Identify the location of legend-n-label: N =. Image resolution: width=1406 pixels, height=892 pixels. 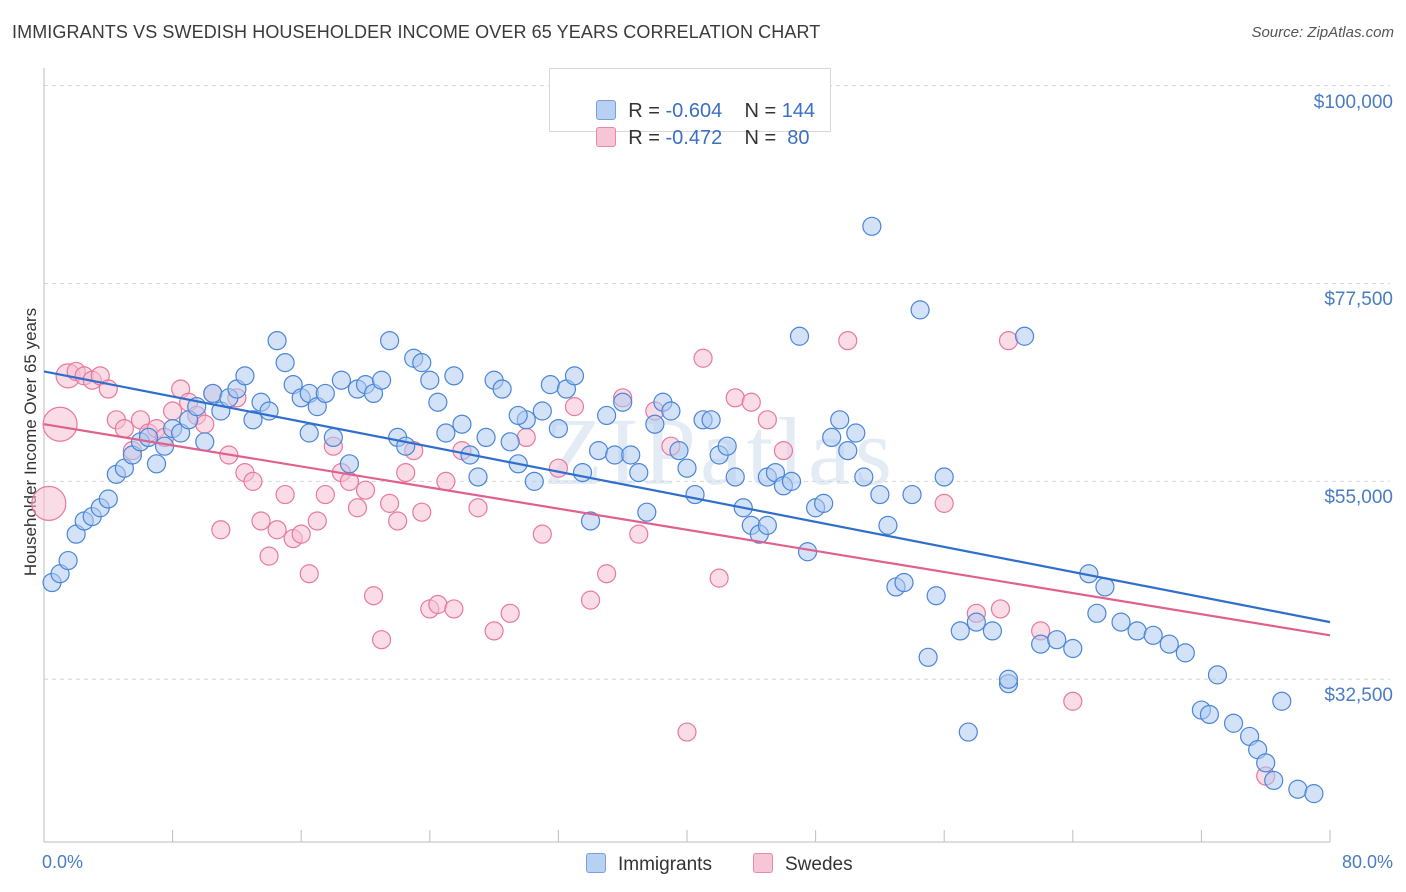
(763, 111).